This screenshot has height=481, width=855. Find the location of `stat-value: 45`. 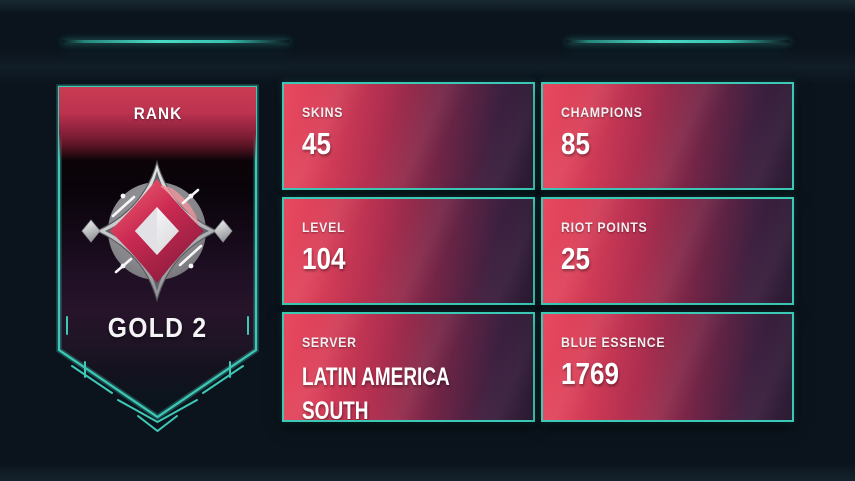

stat-value: 45 is located at coordinates (316, 143).